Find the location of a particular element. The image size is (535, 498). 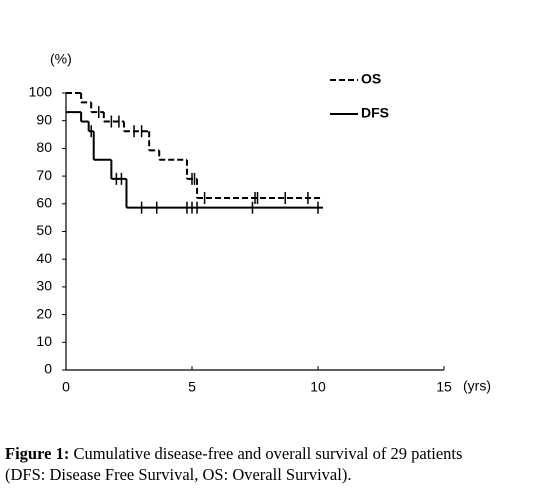

x-tick-label: 0 is located at coordinates (66, 387).